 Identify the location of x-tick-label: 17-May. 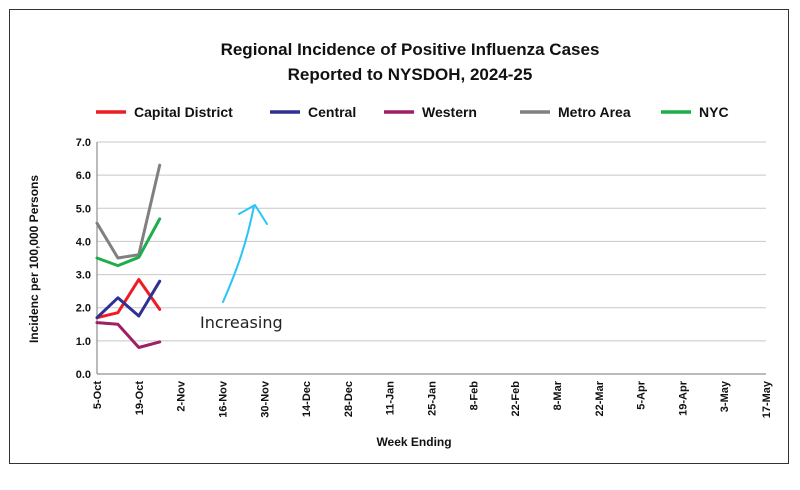
(767, 399).